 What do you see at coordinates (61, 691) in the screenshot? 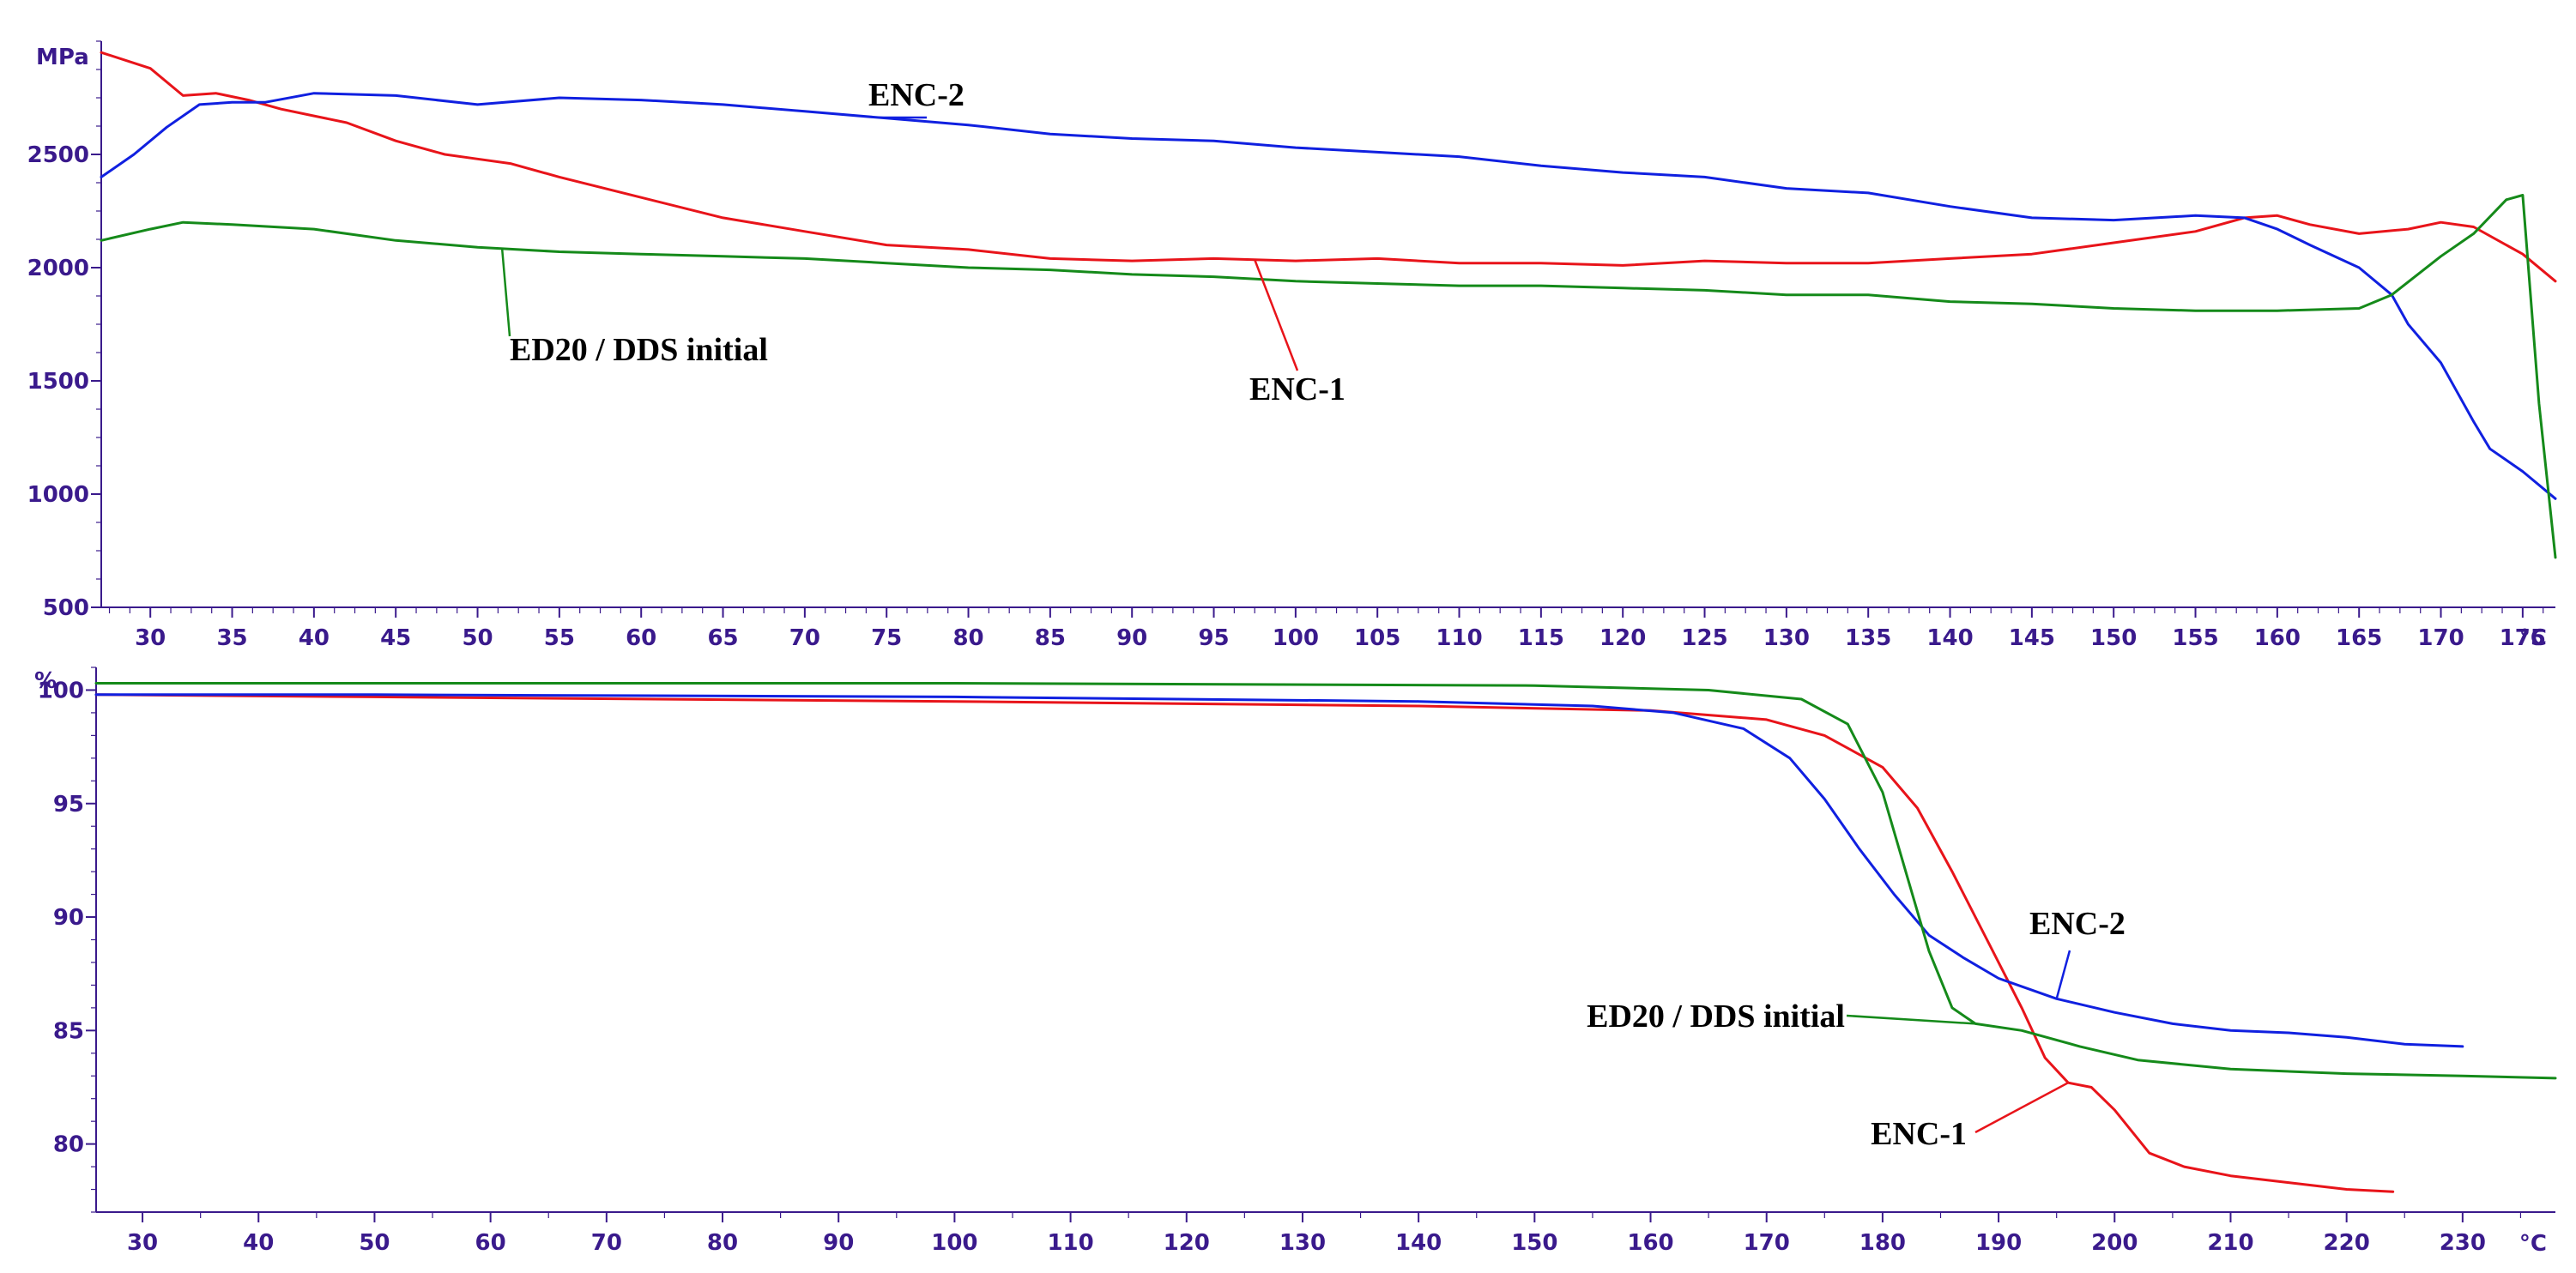
I see `bottom-y-tick-label: 100` at bounding box center [61, 691].